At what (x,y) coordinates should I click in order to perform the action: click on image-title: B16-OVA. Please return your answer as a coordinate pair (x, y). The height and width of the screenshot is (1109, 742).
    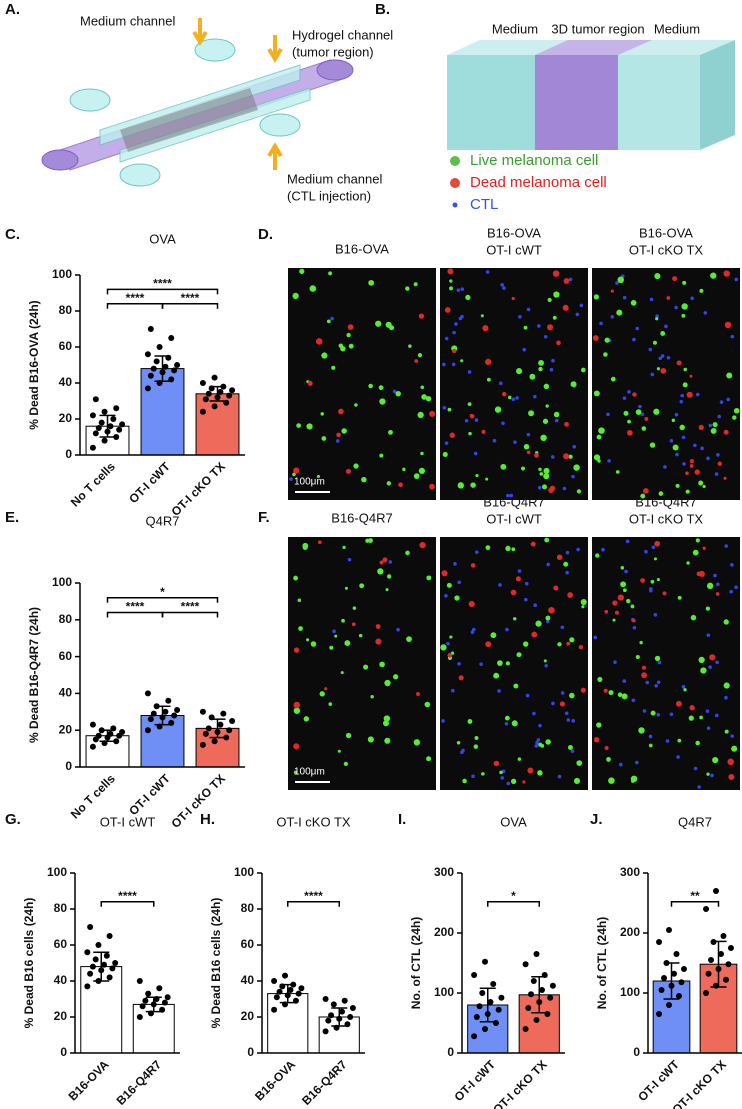
    Looking at the image, I should click on (514, 232).